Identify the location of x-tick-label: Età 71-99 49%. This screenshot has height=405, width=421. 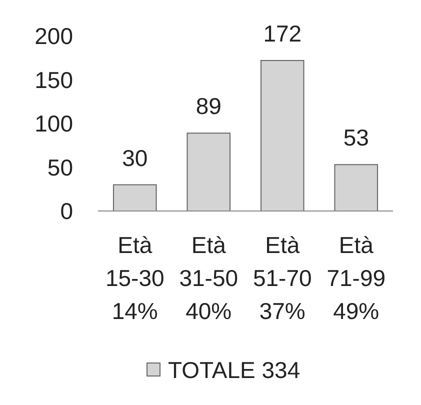
(356, 278).